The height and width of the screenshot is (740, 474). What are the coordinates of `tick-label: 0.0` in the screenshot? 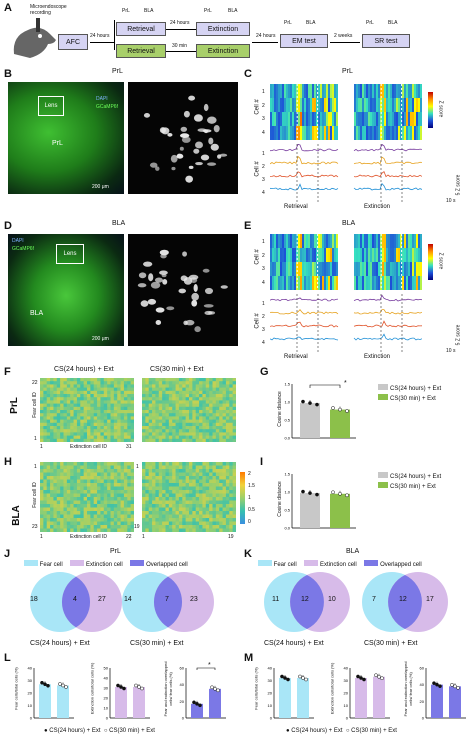 It's located at (287, 438).